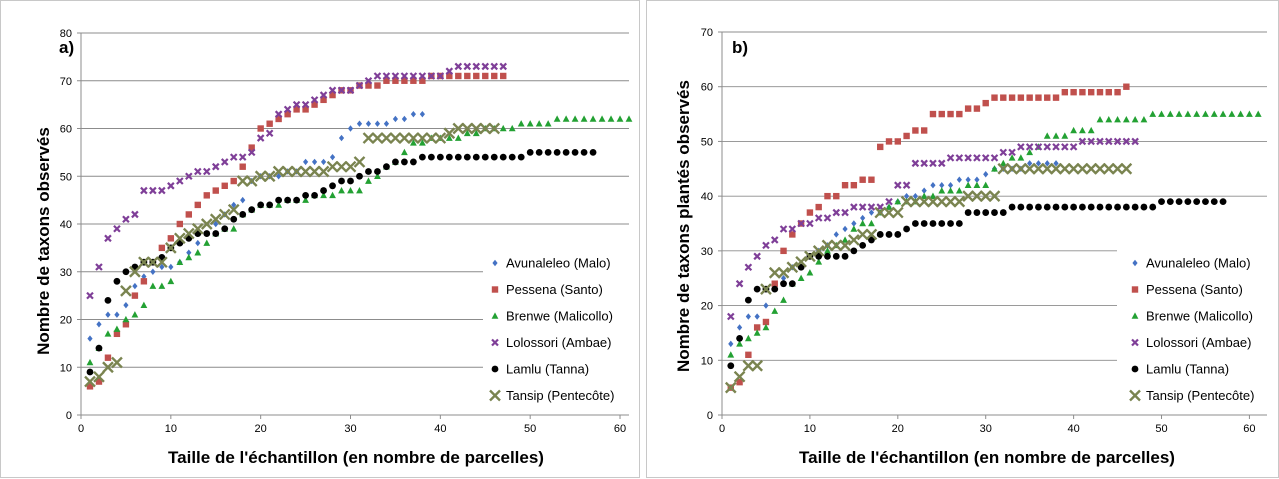 This screenshot has width=1279, height=479. What do you see at coordinates (552, 316) in the screenshot?
I see `legend-item: Brenwe (Malicollo)` at bounding box center [552, 316].